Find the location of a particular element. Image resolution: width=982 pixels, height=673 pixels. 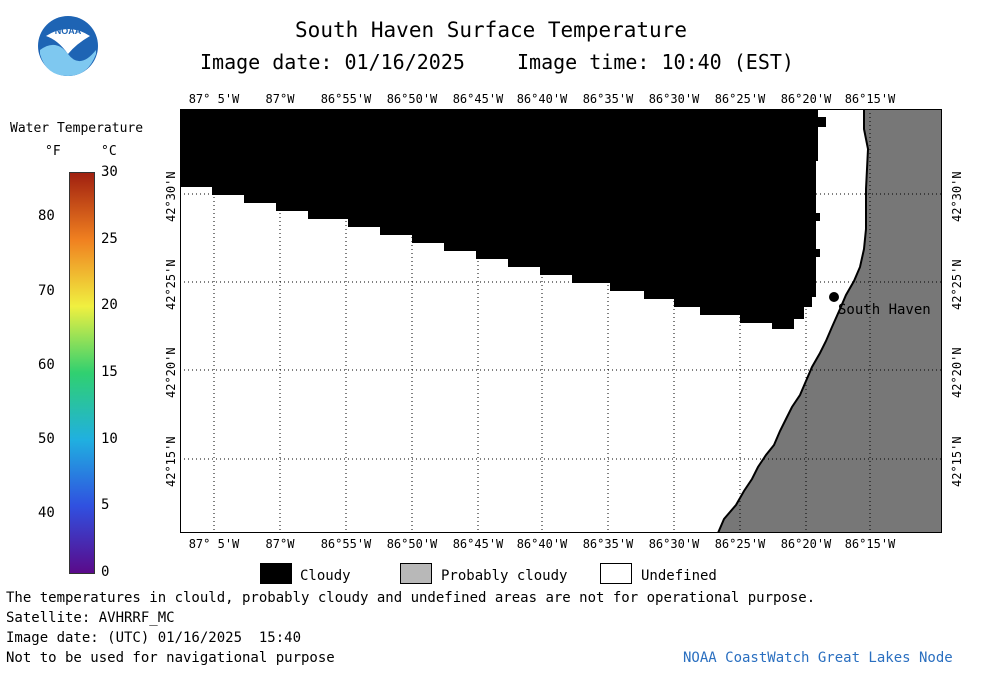

place-label-south-haven: South Haven is located at coordinates (884, 310).